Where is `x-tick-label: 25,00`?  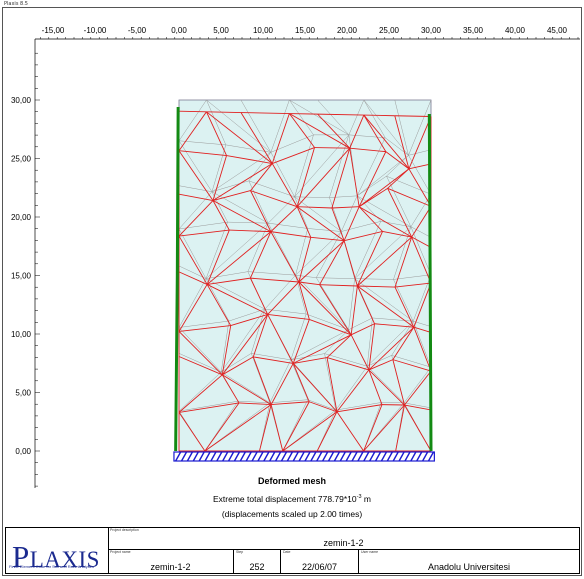 x-tick-label: 25,00 is located at coordinates (389, 30).